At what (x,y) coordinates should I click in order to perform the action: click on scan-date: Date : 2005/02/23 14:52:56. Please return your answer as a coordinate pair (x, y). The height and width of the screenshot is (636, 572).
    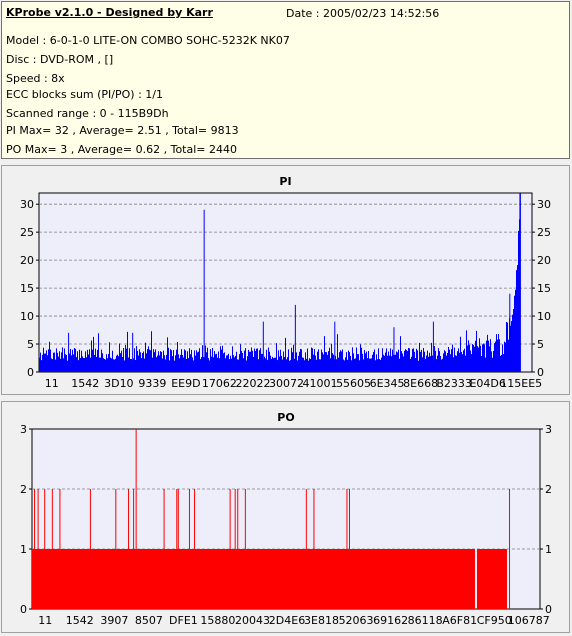
    Looking at the image, I should click on (363, 13).